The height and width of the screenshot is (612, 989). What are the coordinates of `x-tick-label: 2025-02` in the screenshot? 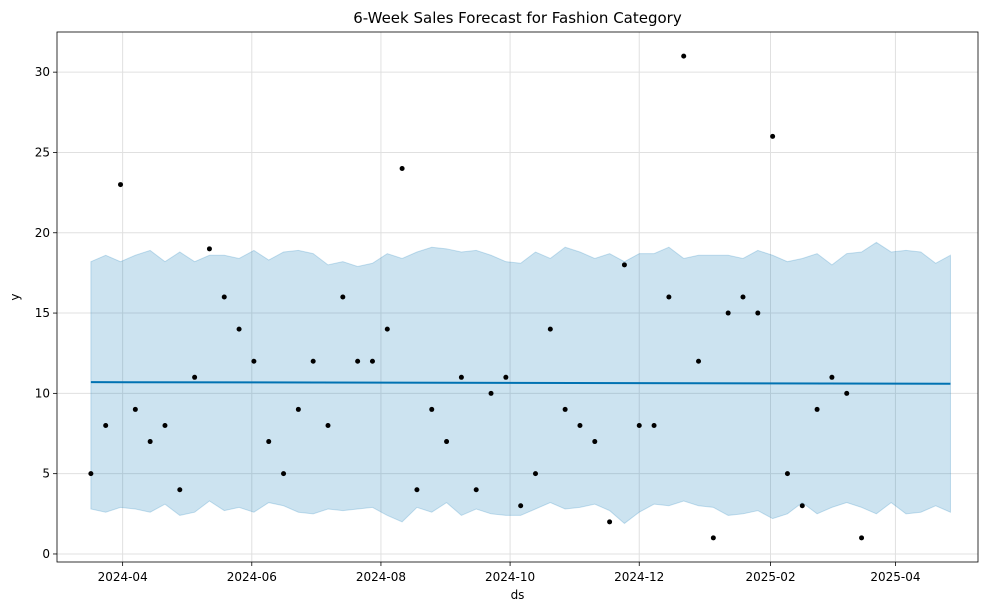 It's located at (770, 577).